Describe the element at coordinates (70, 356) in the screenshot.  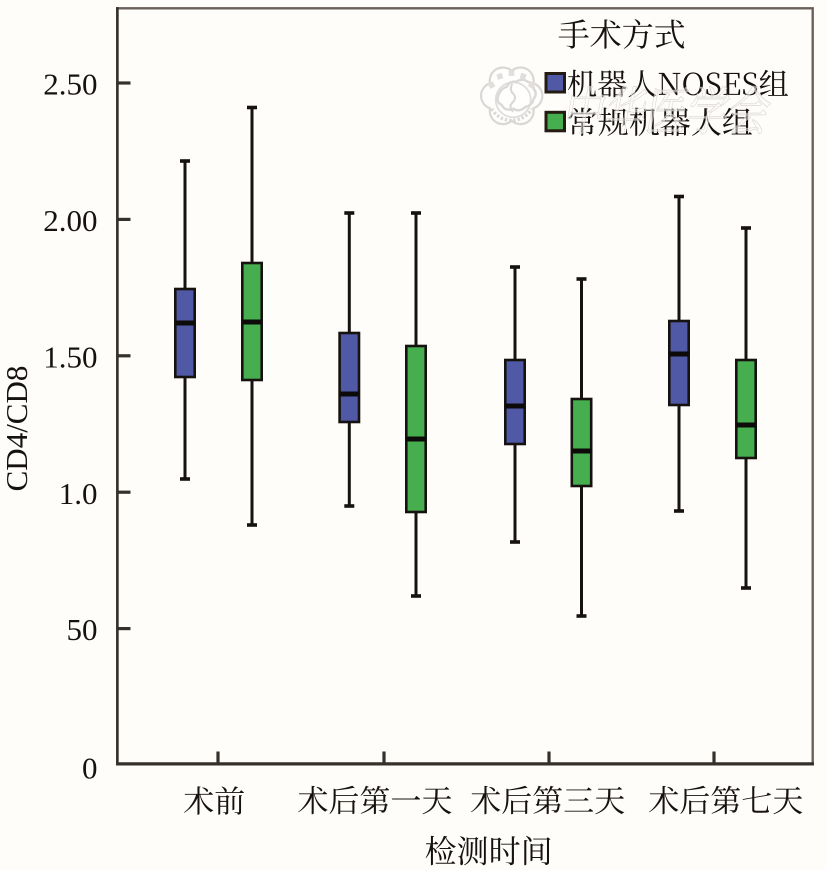
I see `svg-text: 1.50` at that location.